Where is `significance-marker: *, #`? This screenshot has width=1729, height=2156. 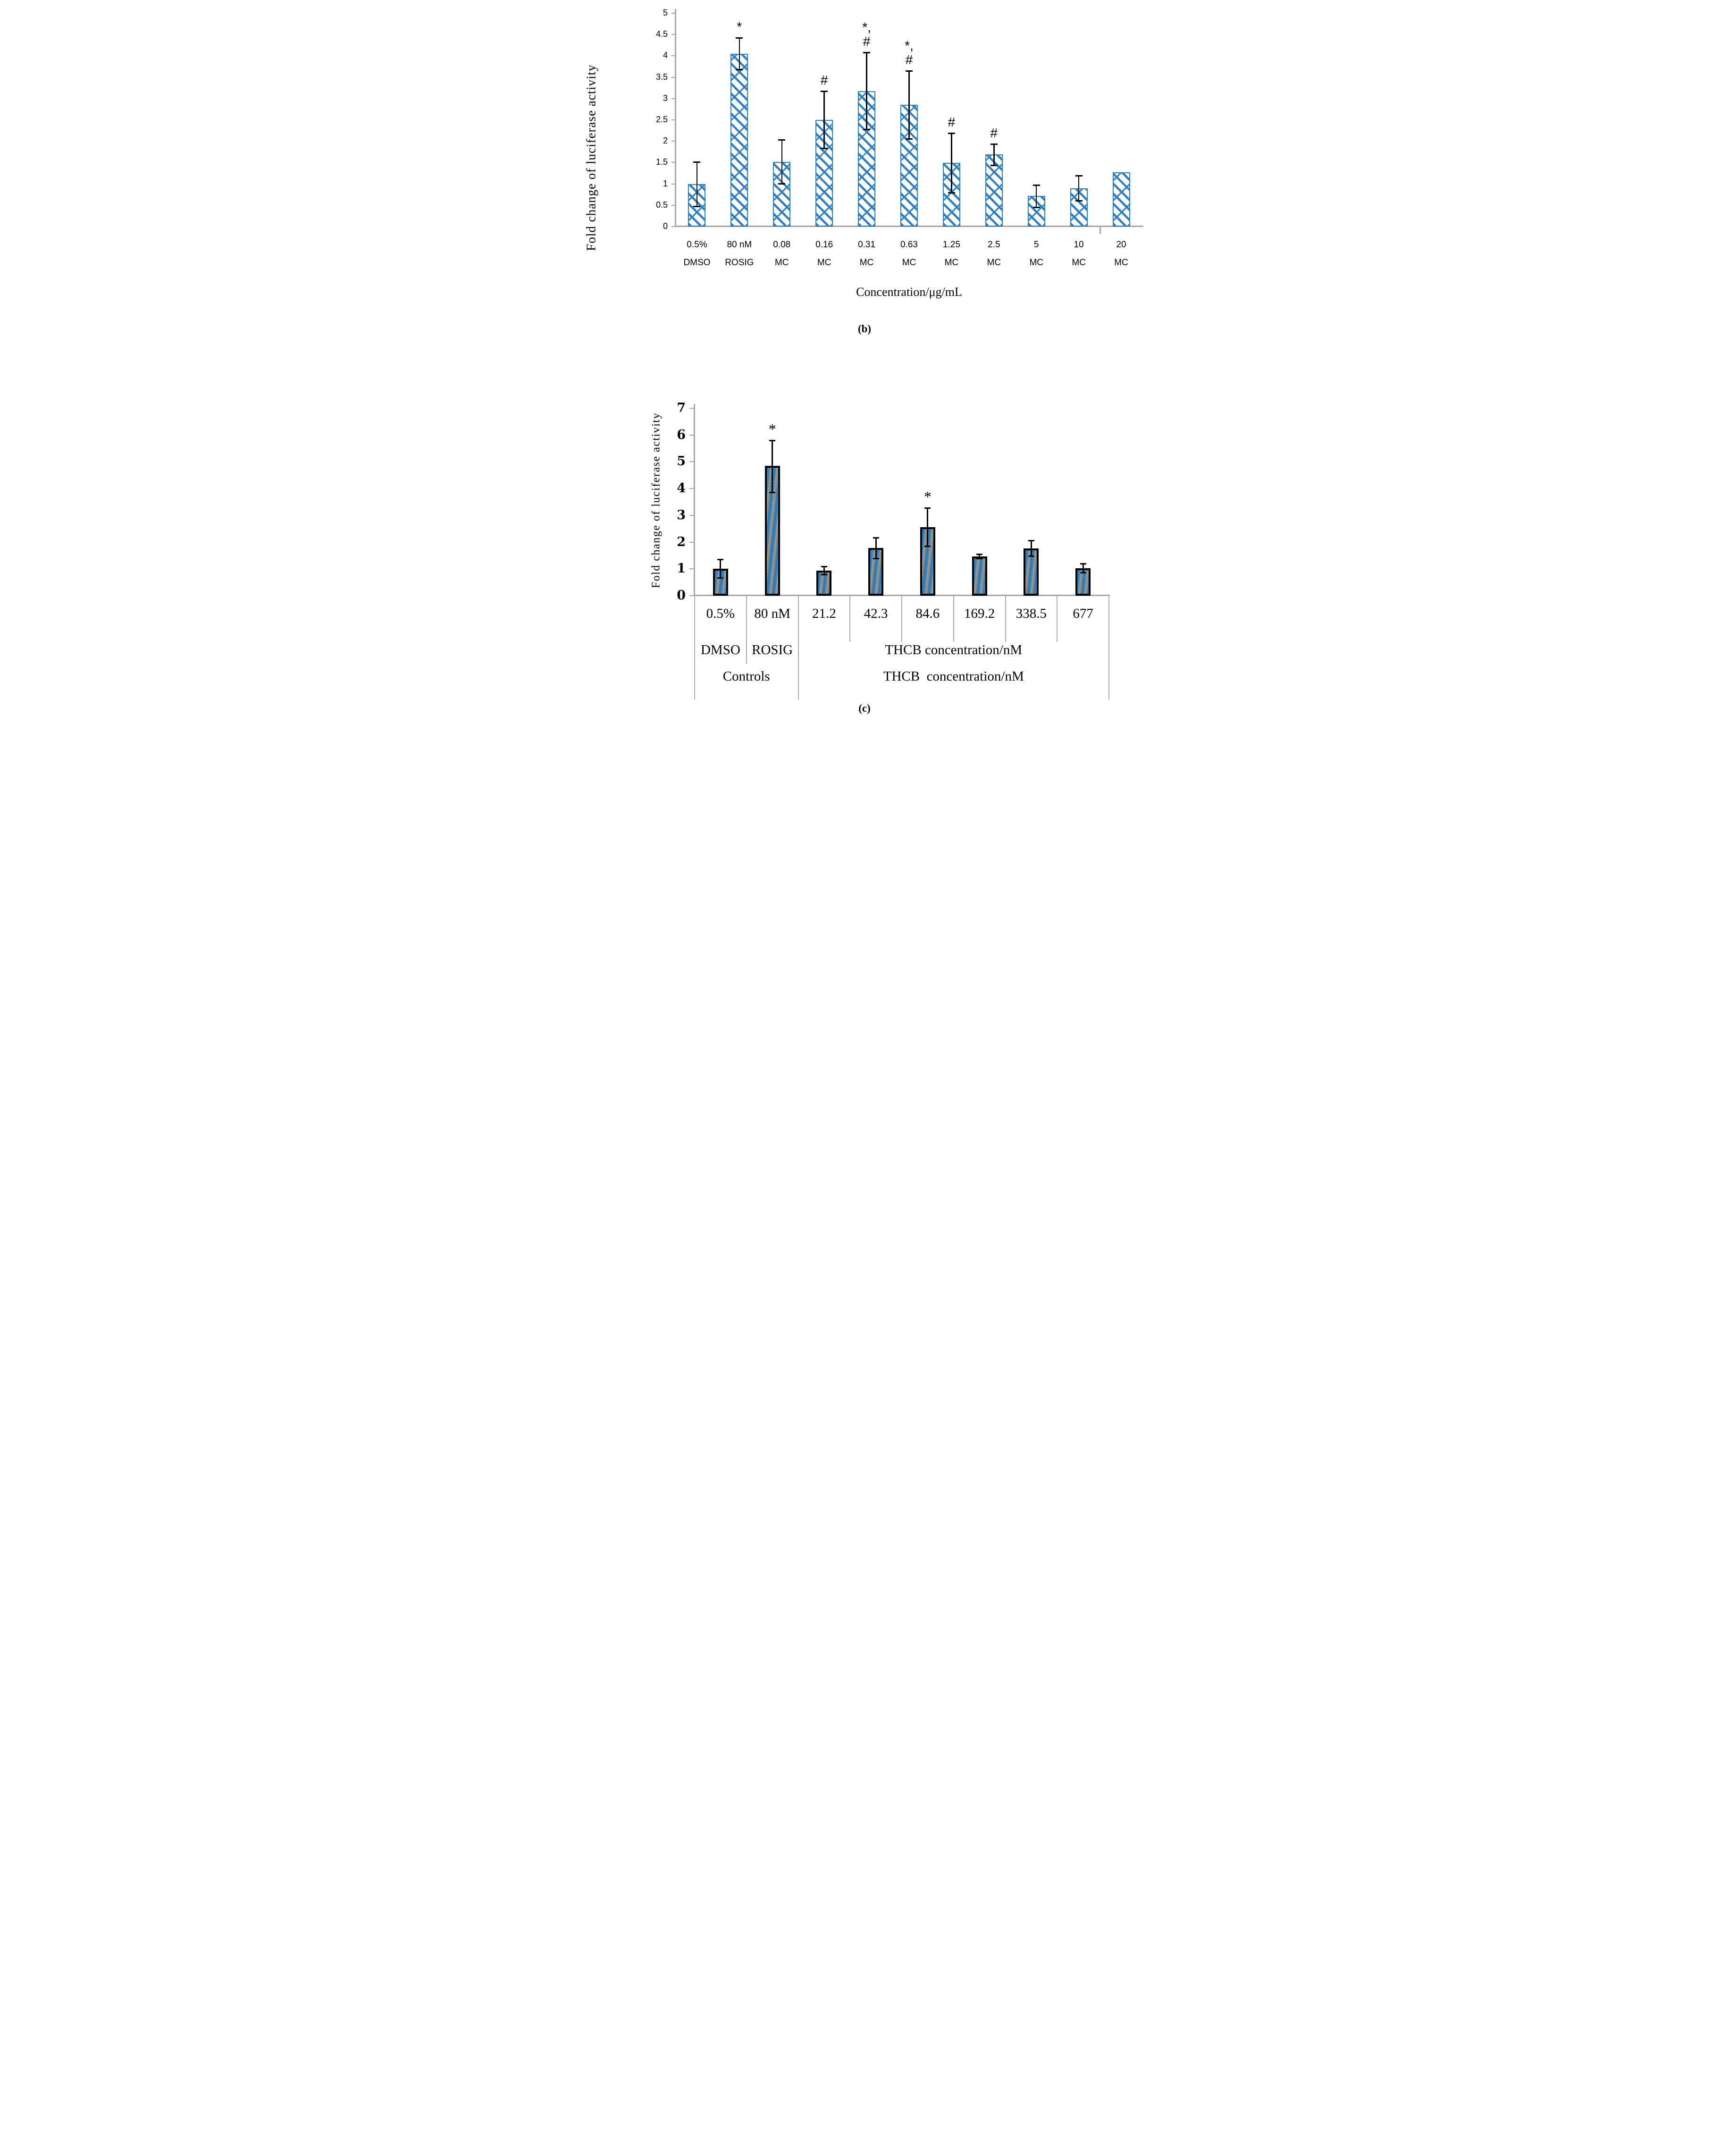 significance-marker: *, # is located at coordinates (909, 52).